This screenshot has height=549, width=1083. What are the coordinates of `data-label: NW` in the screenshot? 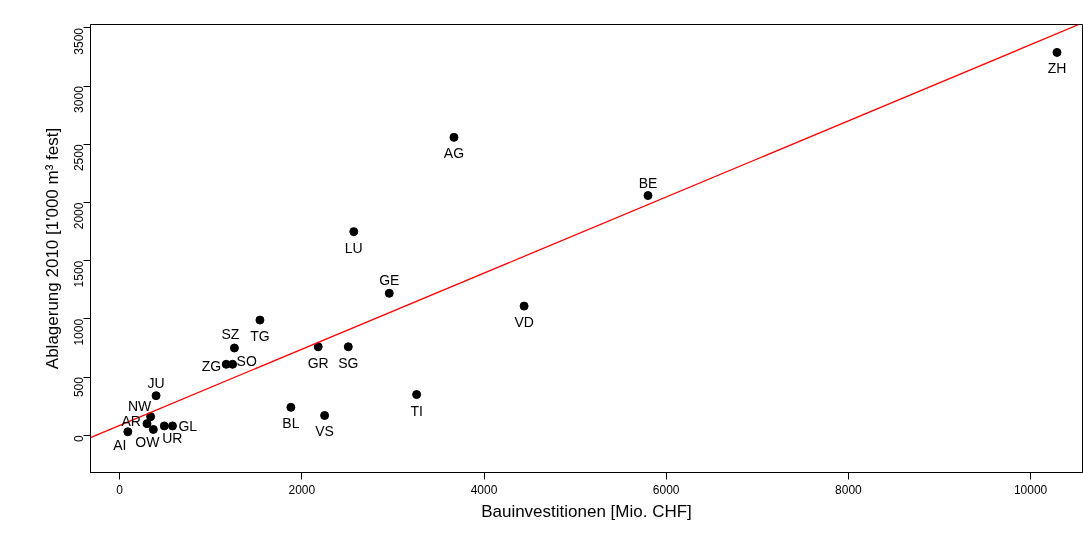 It's located at (140, 405).